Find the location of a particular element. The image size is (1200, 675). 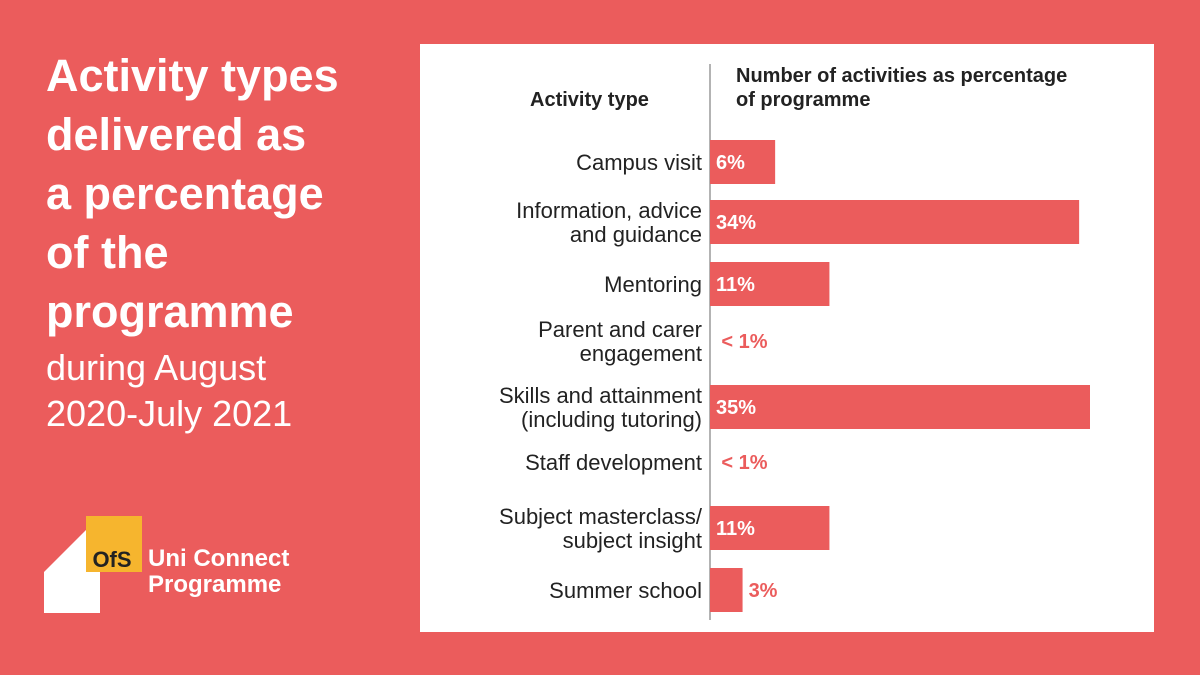

value-label: 6% is located at coordinates (730, 163).